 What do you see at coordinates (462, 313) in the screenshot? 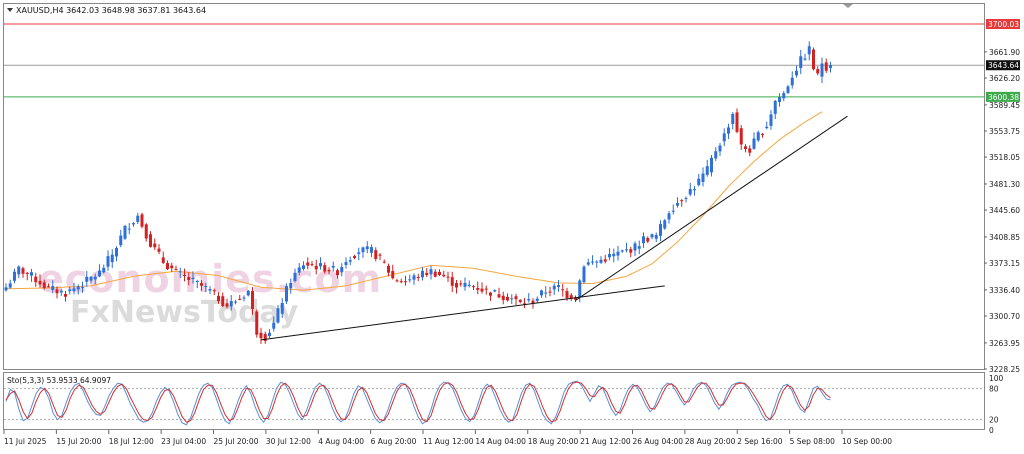
I see `long-trendline` at bounding box center [462, 313].